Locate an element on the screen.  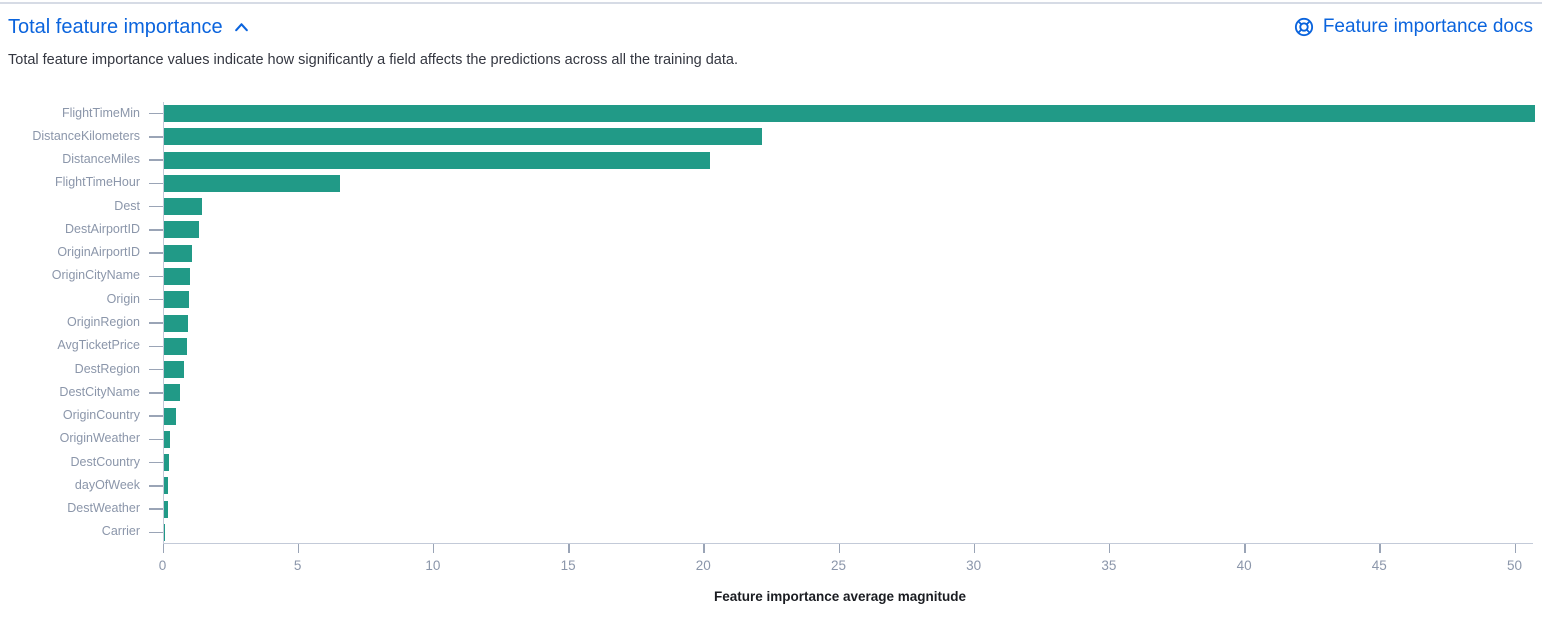
x-tick-label-50: 50 is located at coordinates (1514, 565).